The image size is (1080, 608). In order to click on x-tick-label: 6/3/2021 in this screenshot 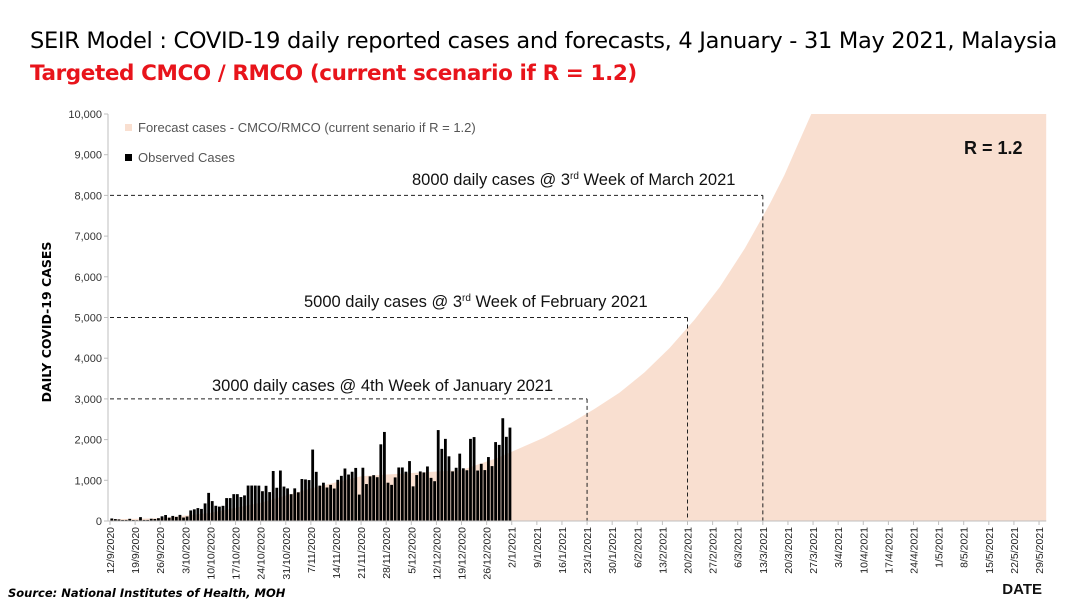, I will do `click(739, 547)`.